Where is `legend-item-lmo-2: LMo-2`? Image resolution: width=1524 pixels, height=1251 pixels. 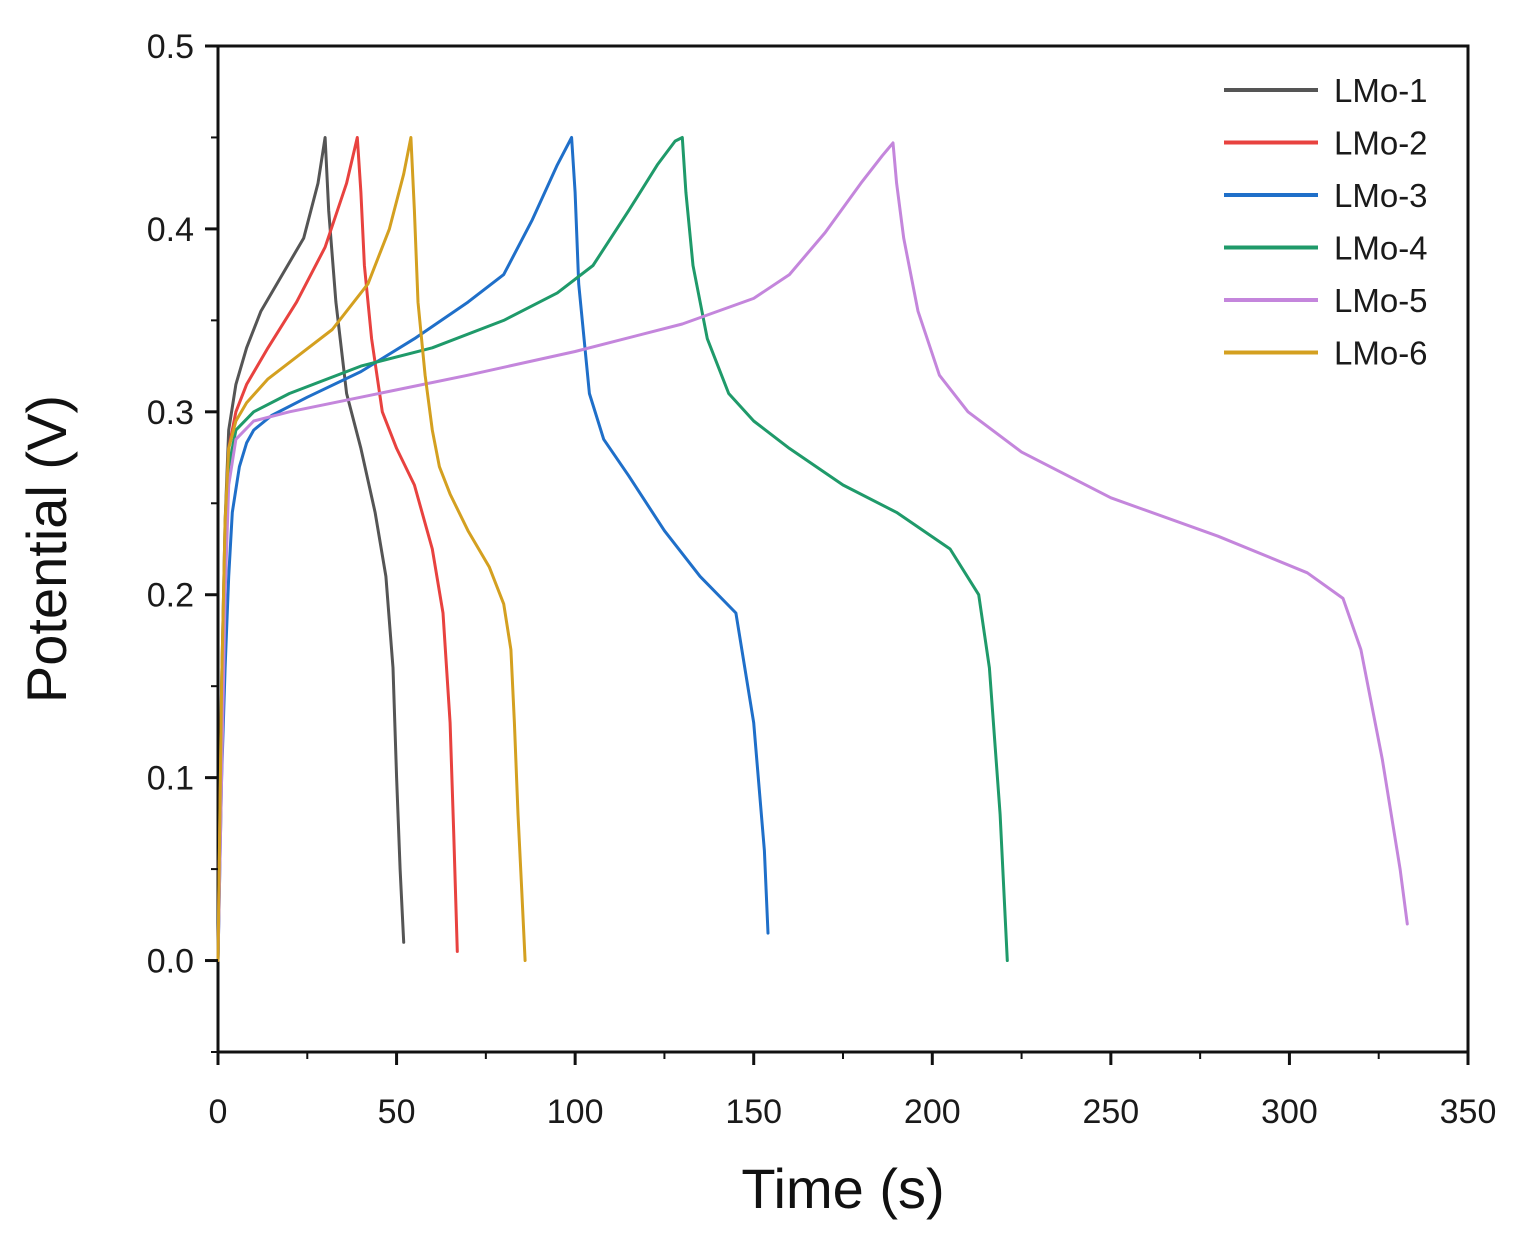
legend-item-lmo-2: LMo-2 is located at coordinates (1326, 143).